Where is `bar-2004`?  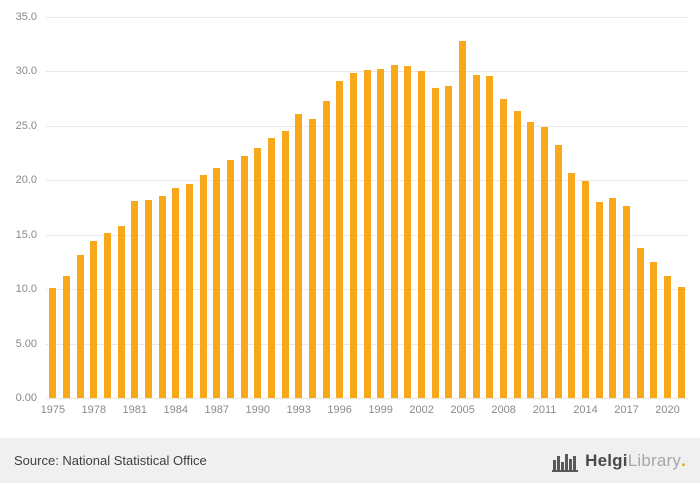 bar-2004 is located at coordinates (449, 241).